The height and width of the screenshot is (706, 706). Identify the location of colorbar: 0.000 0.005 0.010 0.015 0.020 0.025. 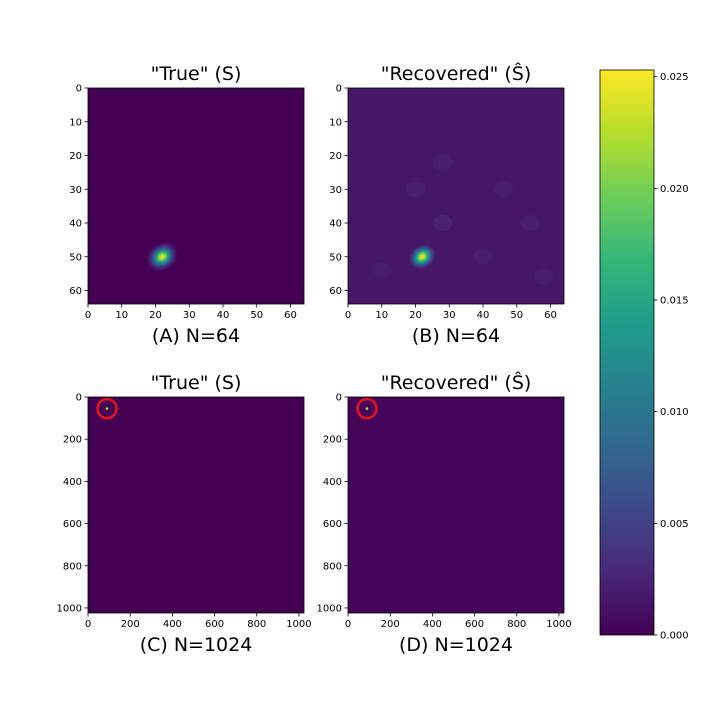
(644, 355).